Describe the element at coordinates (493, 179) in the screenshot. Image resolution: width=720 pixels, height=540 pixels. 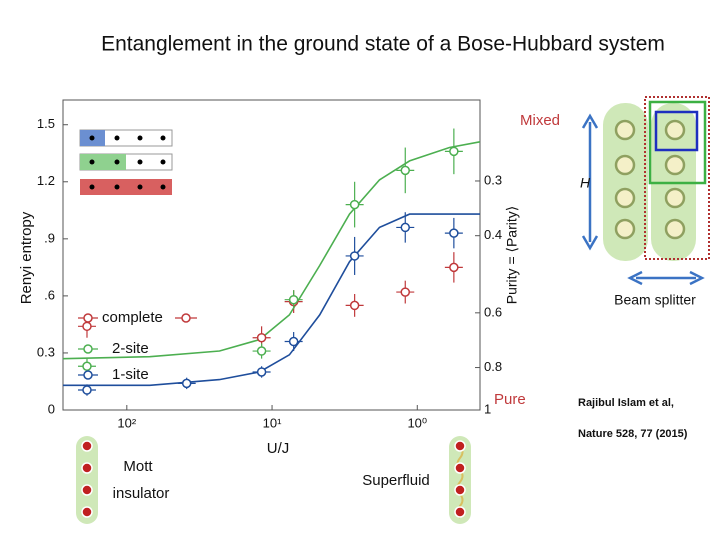
I see `y2-tick-label: 0.3` at that location.